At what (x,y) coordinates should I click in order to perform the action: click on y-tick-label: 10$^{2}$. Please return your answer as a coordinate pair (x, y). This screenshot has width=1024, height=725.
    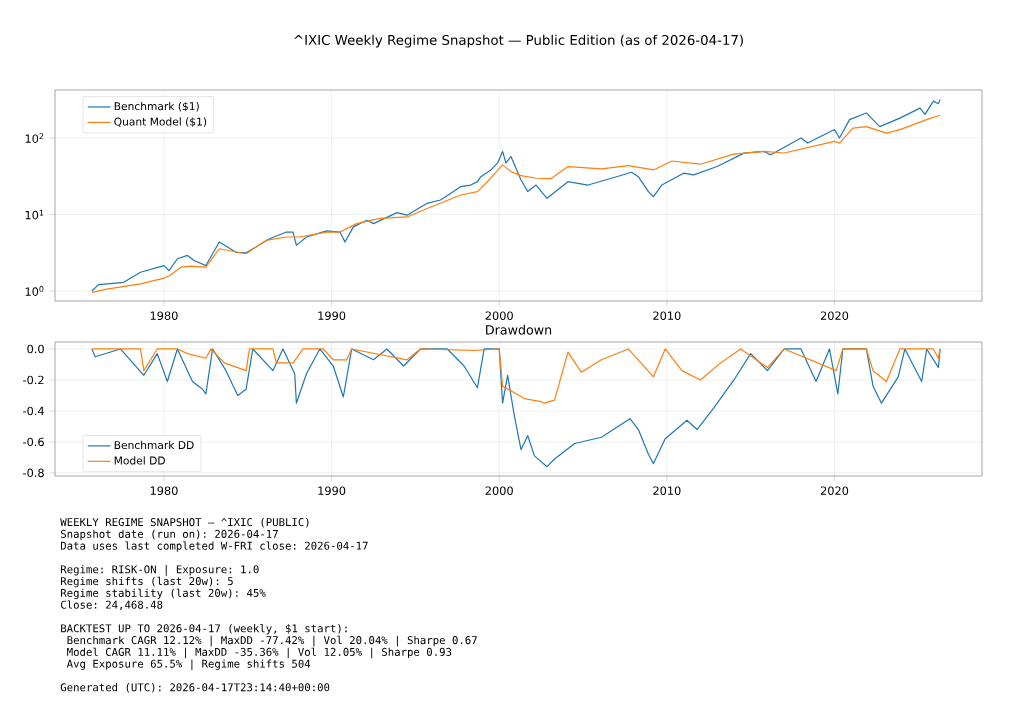
    Looking at the image, I should click on (34, 138).